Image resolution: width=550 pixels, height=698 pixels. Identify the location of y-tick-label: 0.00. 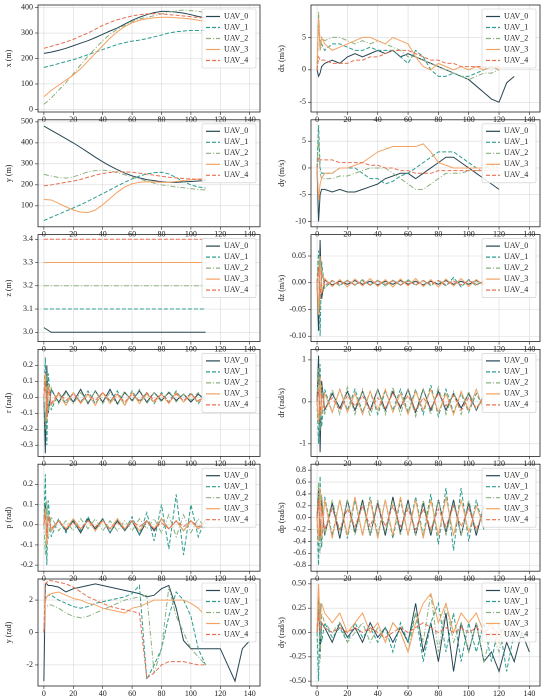
(299, 282).